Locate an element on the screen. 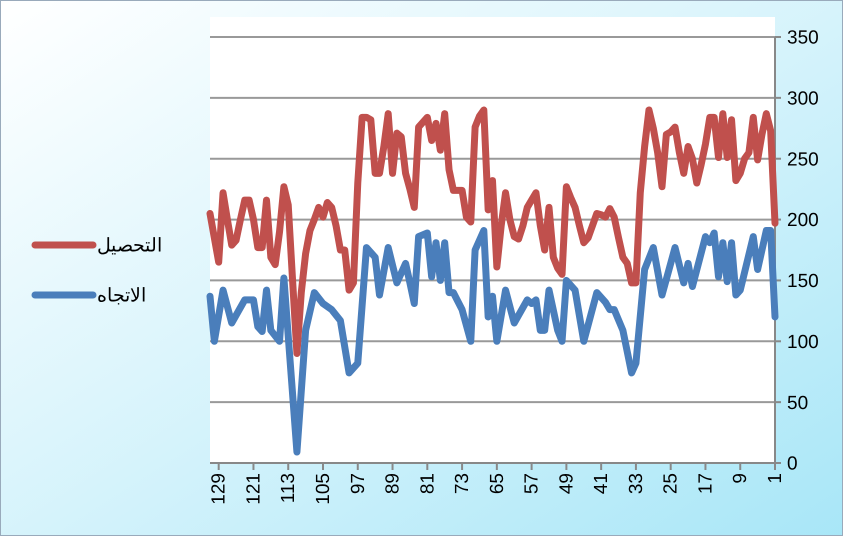 The height and width of the screenshot is (536, 843). x-tick-label: 25 is located at coordinates (671, 483).